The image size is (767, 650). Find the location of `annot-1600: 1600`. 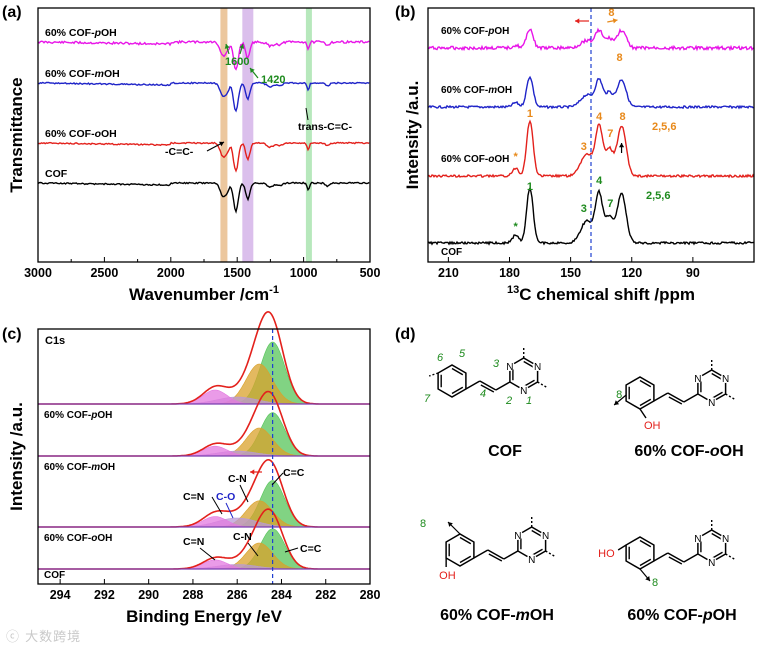

annot-1600: 1600 is located at coordinates (237, 62).